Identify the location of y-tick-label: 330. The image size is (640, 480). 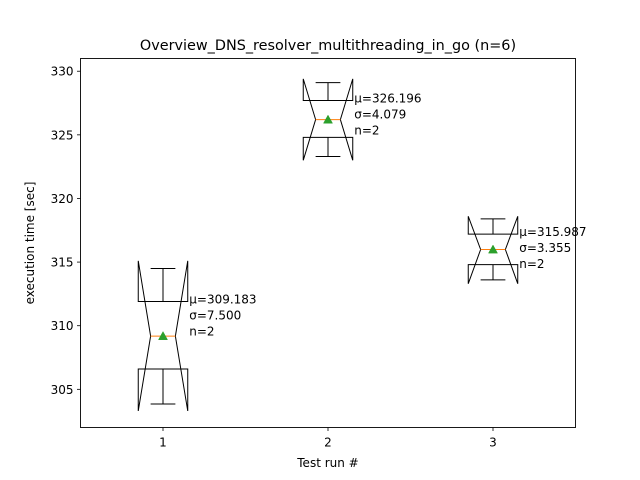
(62, 72).